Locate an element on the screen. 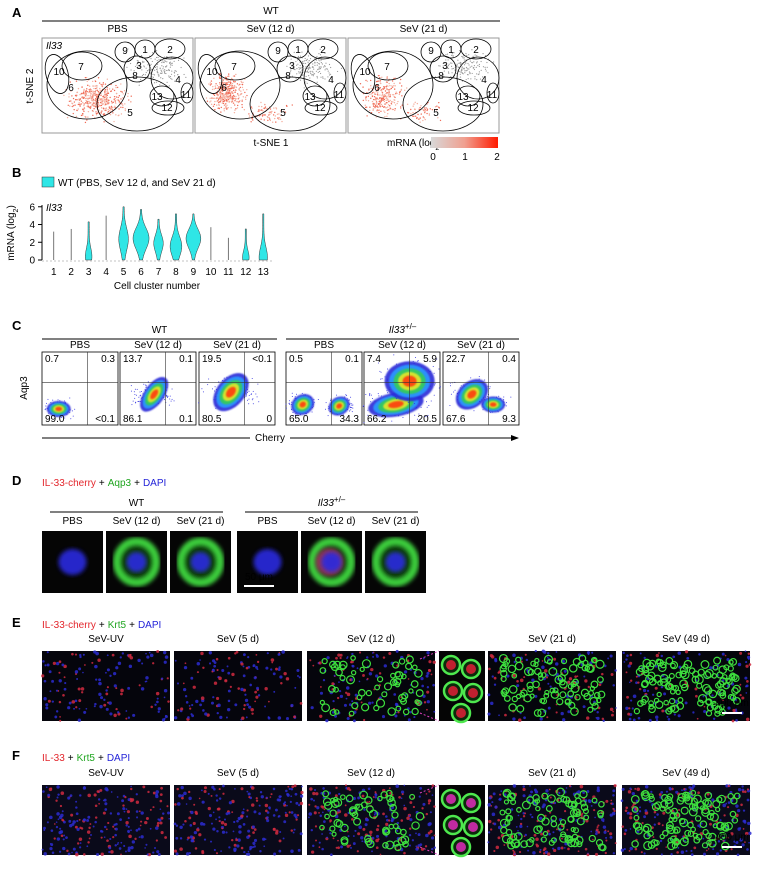 Image resolution: width=764 pixels, height=873 pixels. nucleus is located at coordinates (396, 562).